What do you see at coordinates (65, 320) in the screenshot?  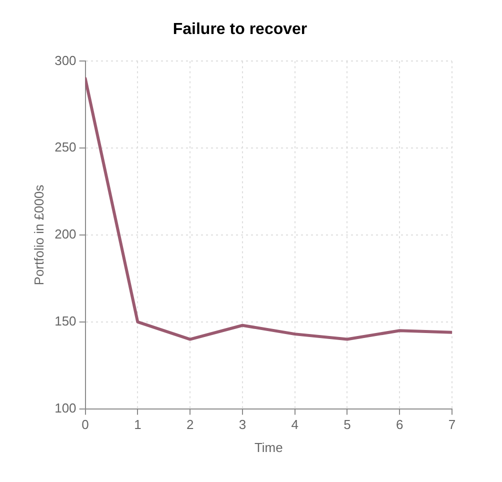 I see `y-tick-label: 150` at bounding box center [65, 320].